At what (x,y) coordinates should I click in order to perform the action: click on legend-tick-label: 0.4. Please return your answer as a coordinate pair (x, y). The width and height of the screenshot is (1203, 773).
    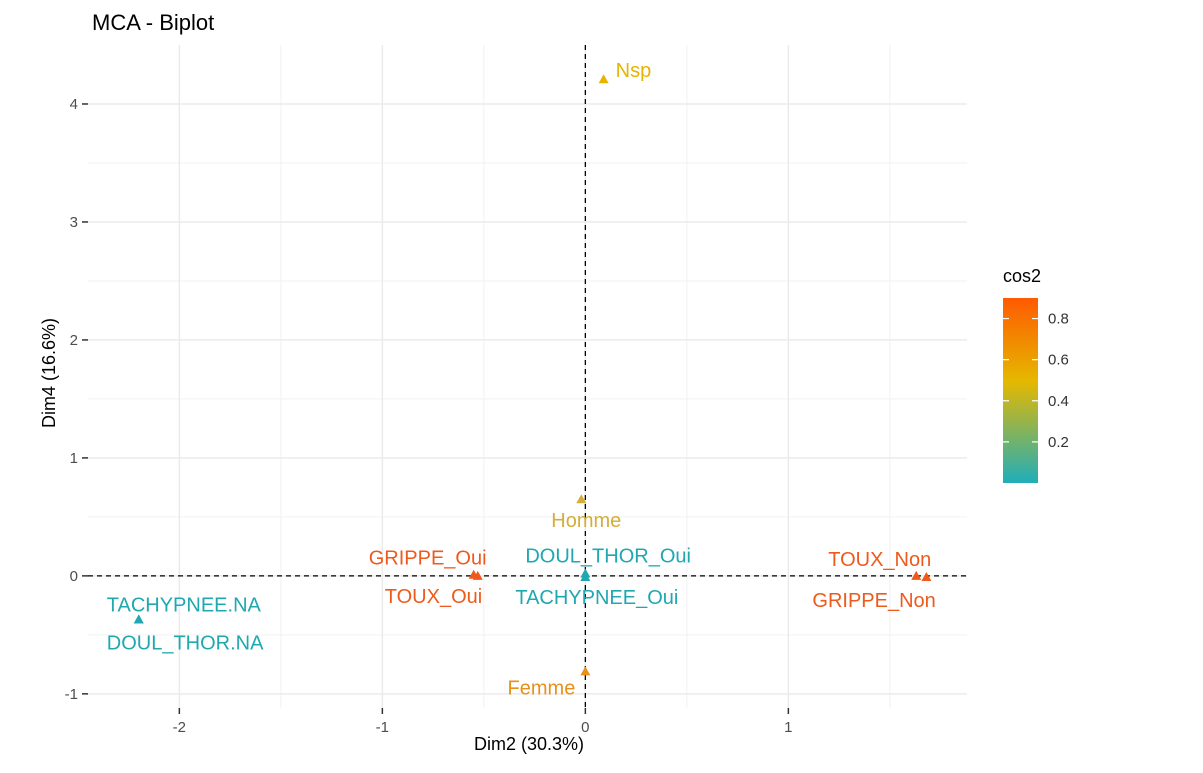
    Looking at the image, I should click on (1058, 401).